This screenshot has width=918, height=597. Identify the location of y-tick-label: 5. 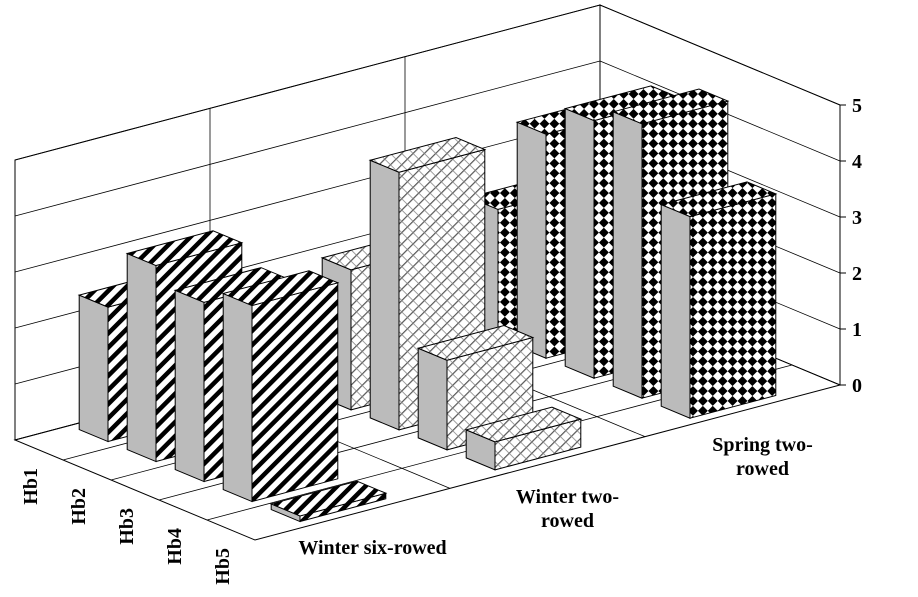
(857, 106).